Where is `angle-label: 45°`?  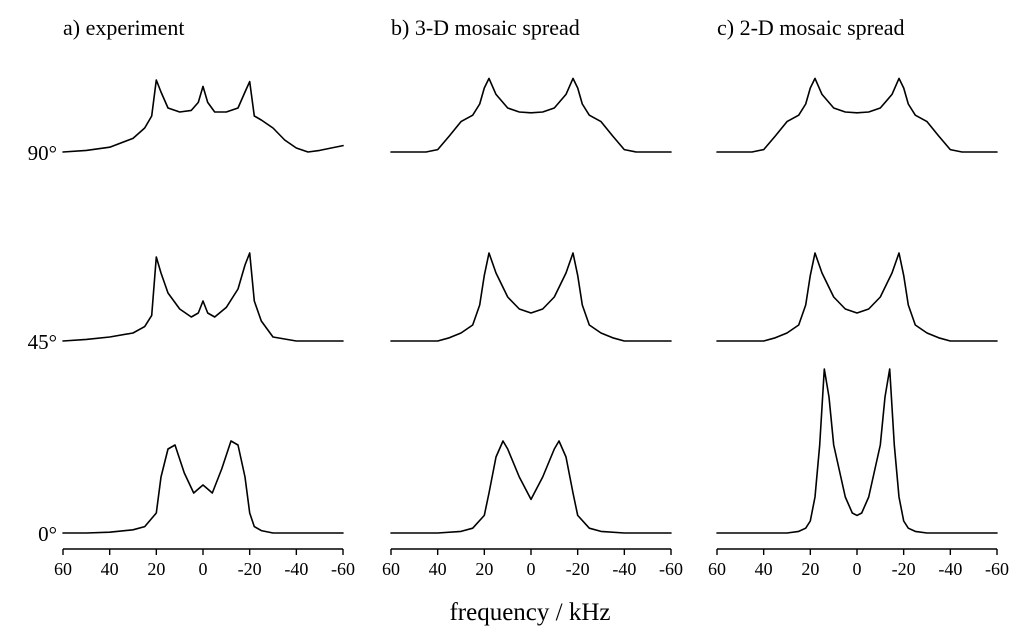 angle-label: 45° is located at coordinates (42, 342).